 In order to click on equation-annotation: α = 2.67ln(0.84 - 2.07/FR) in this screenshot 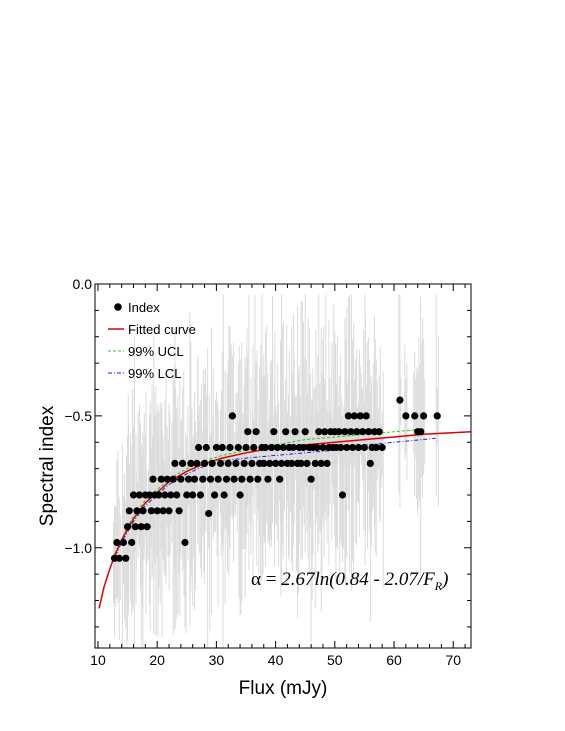, I will do `click(349, 581)`.